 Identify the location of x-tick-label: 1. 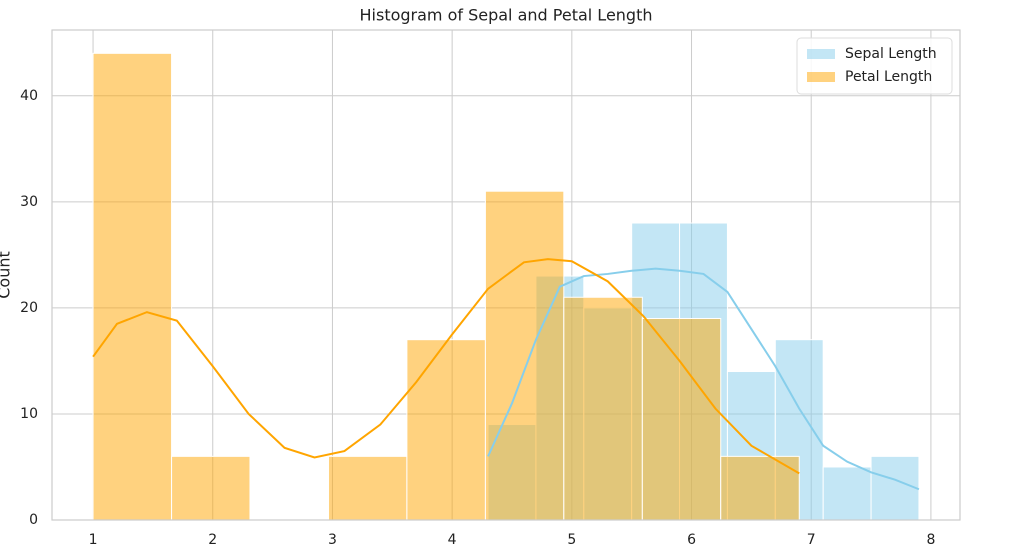
(93, 540).